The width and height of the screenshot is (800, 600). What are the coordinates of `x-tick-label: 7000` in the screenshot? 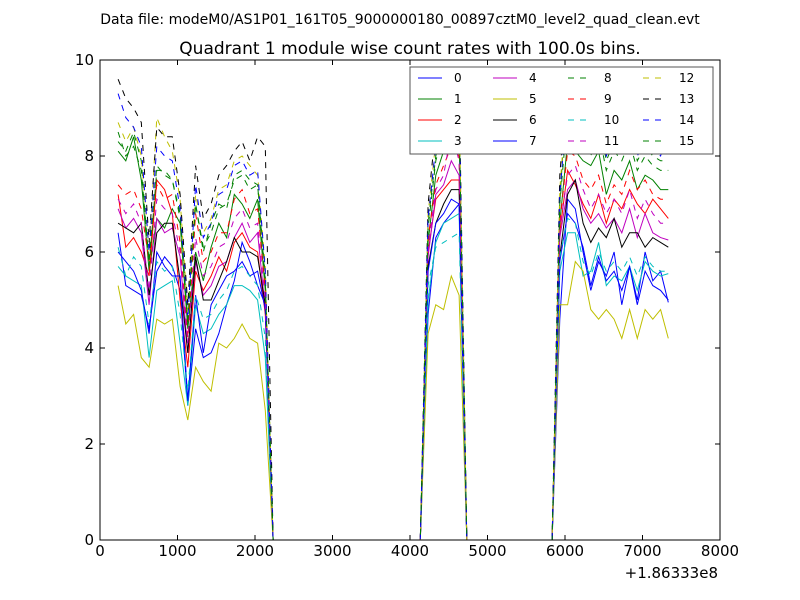 It's located at (642, 551).